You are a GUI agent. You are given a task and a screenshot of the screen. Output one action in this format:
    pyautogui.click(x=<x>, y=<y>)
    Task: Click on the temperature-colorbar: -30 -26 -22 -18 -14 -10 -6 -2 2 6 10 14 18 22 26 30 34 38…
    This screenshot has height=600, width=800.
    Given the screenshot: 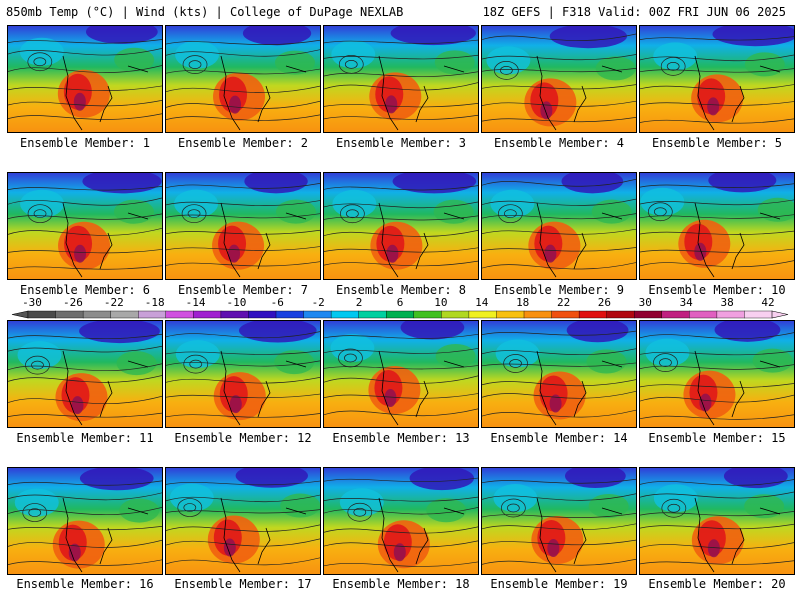 What is the action you would take?
    pyautogui.click(x=400, y=307)
    